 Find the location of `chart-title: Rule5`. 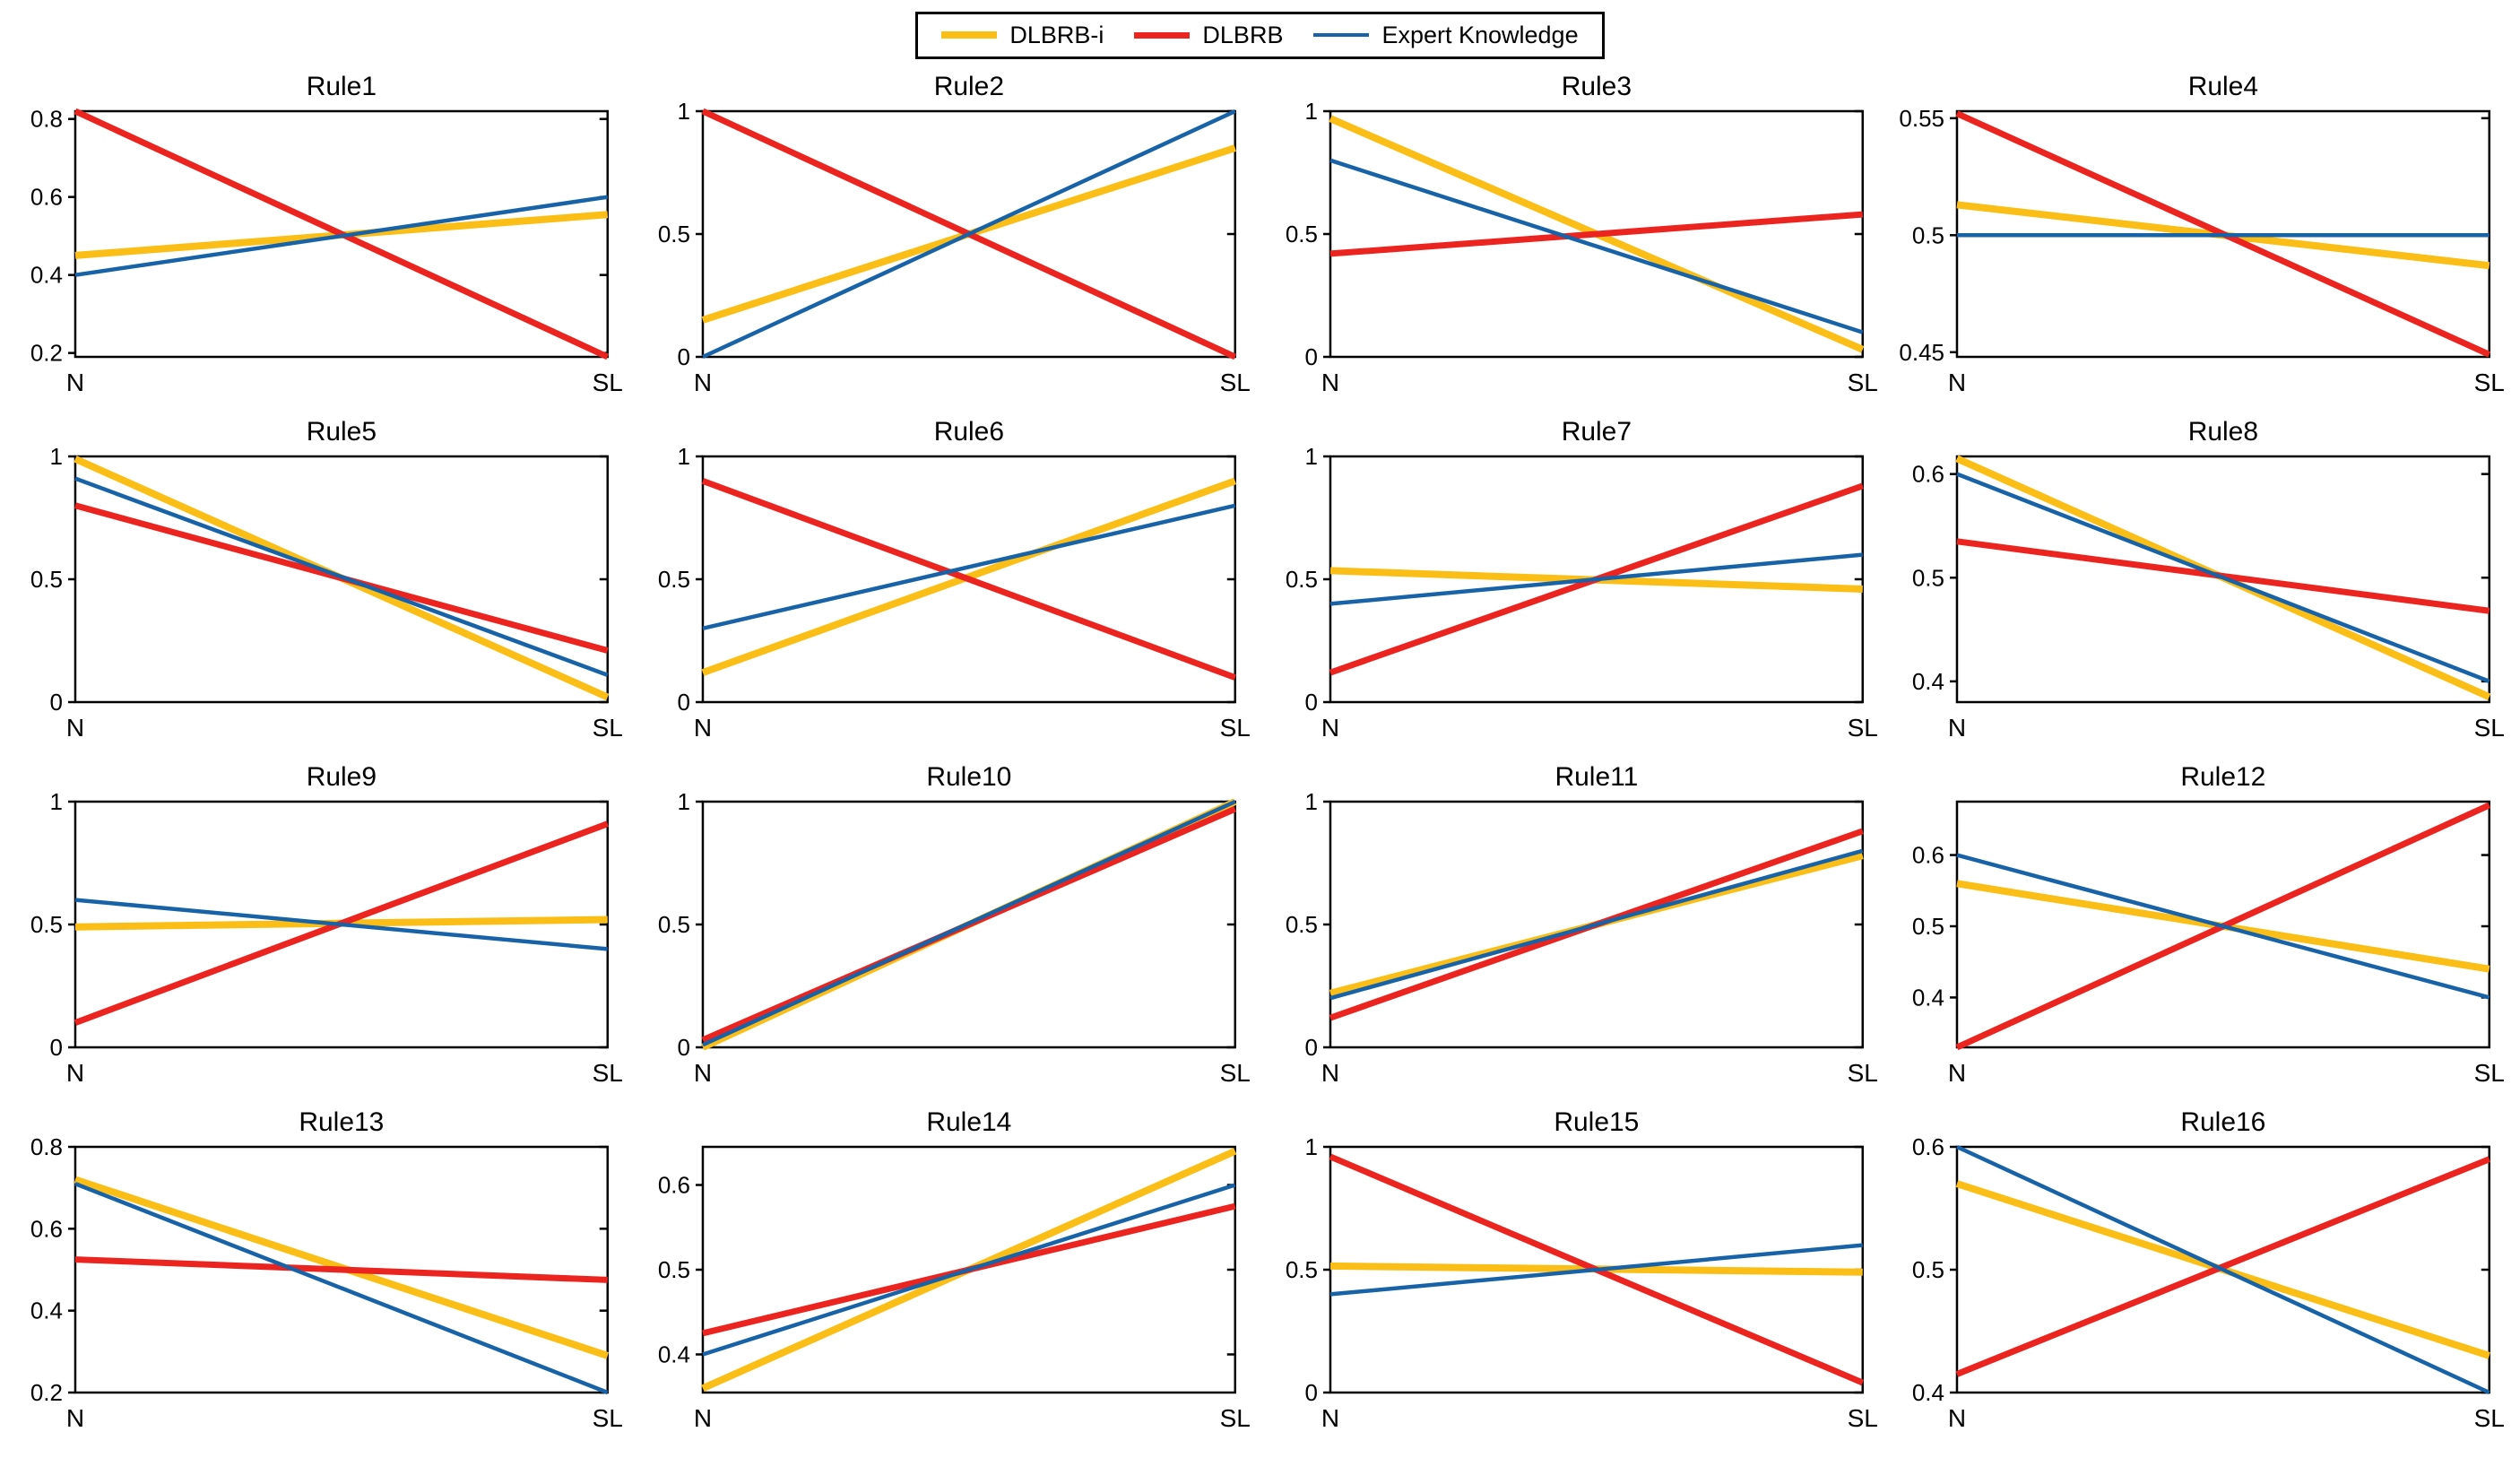

chart-title: Rule5 is located at coordinates (342, 432).